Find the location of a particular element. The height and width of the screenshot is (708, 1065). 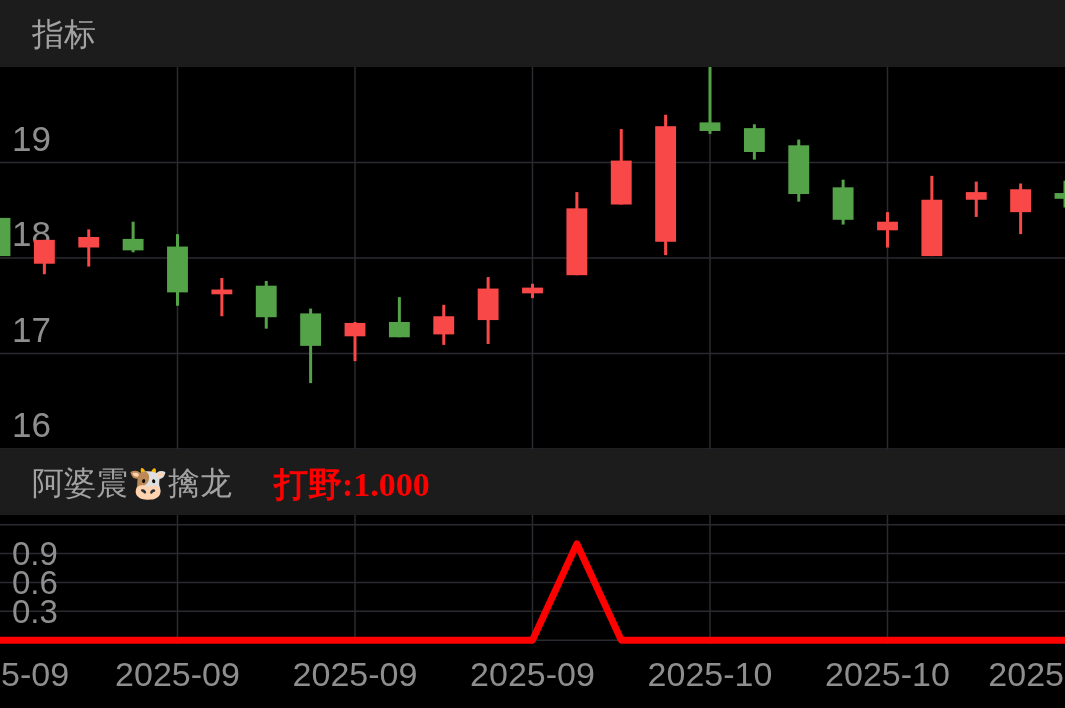

text: 2025 is located at coordinates (1026, 674).